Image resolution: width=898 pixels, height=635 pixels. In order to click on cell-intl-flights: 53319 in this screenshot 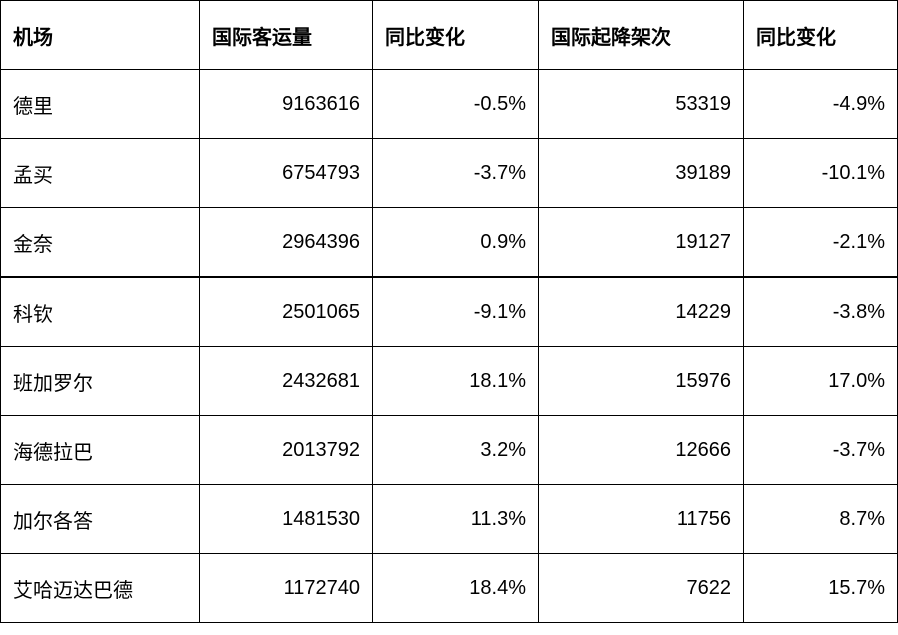, I will do `click(641, 104)`.